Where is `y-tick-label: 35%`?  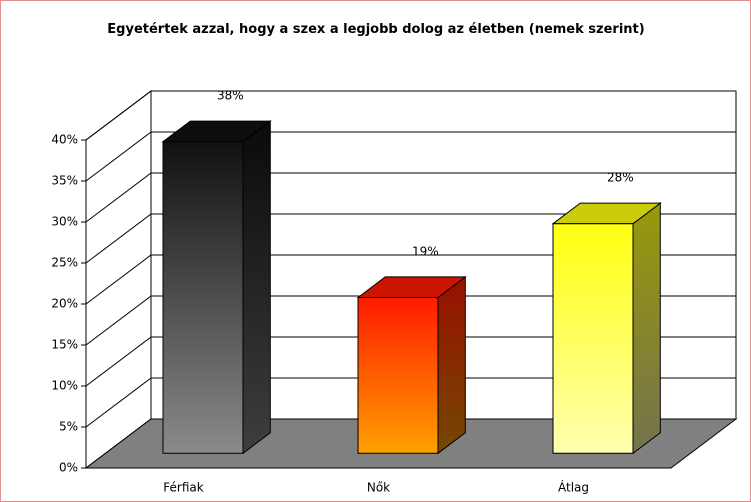 y-tick-label: 35% is located at coordinates (64, 181).